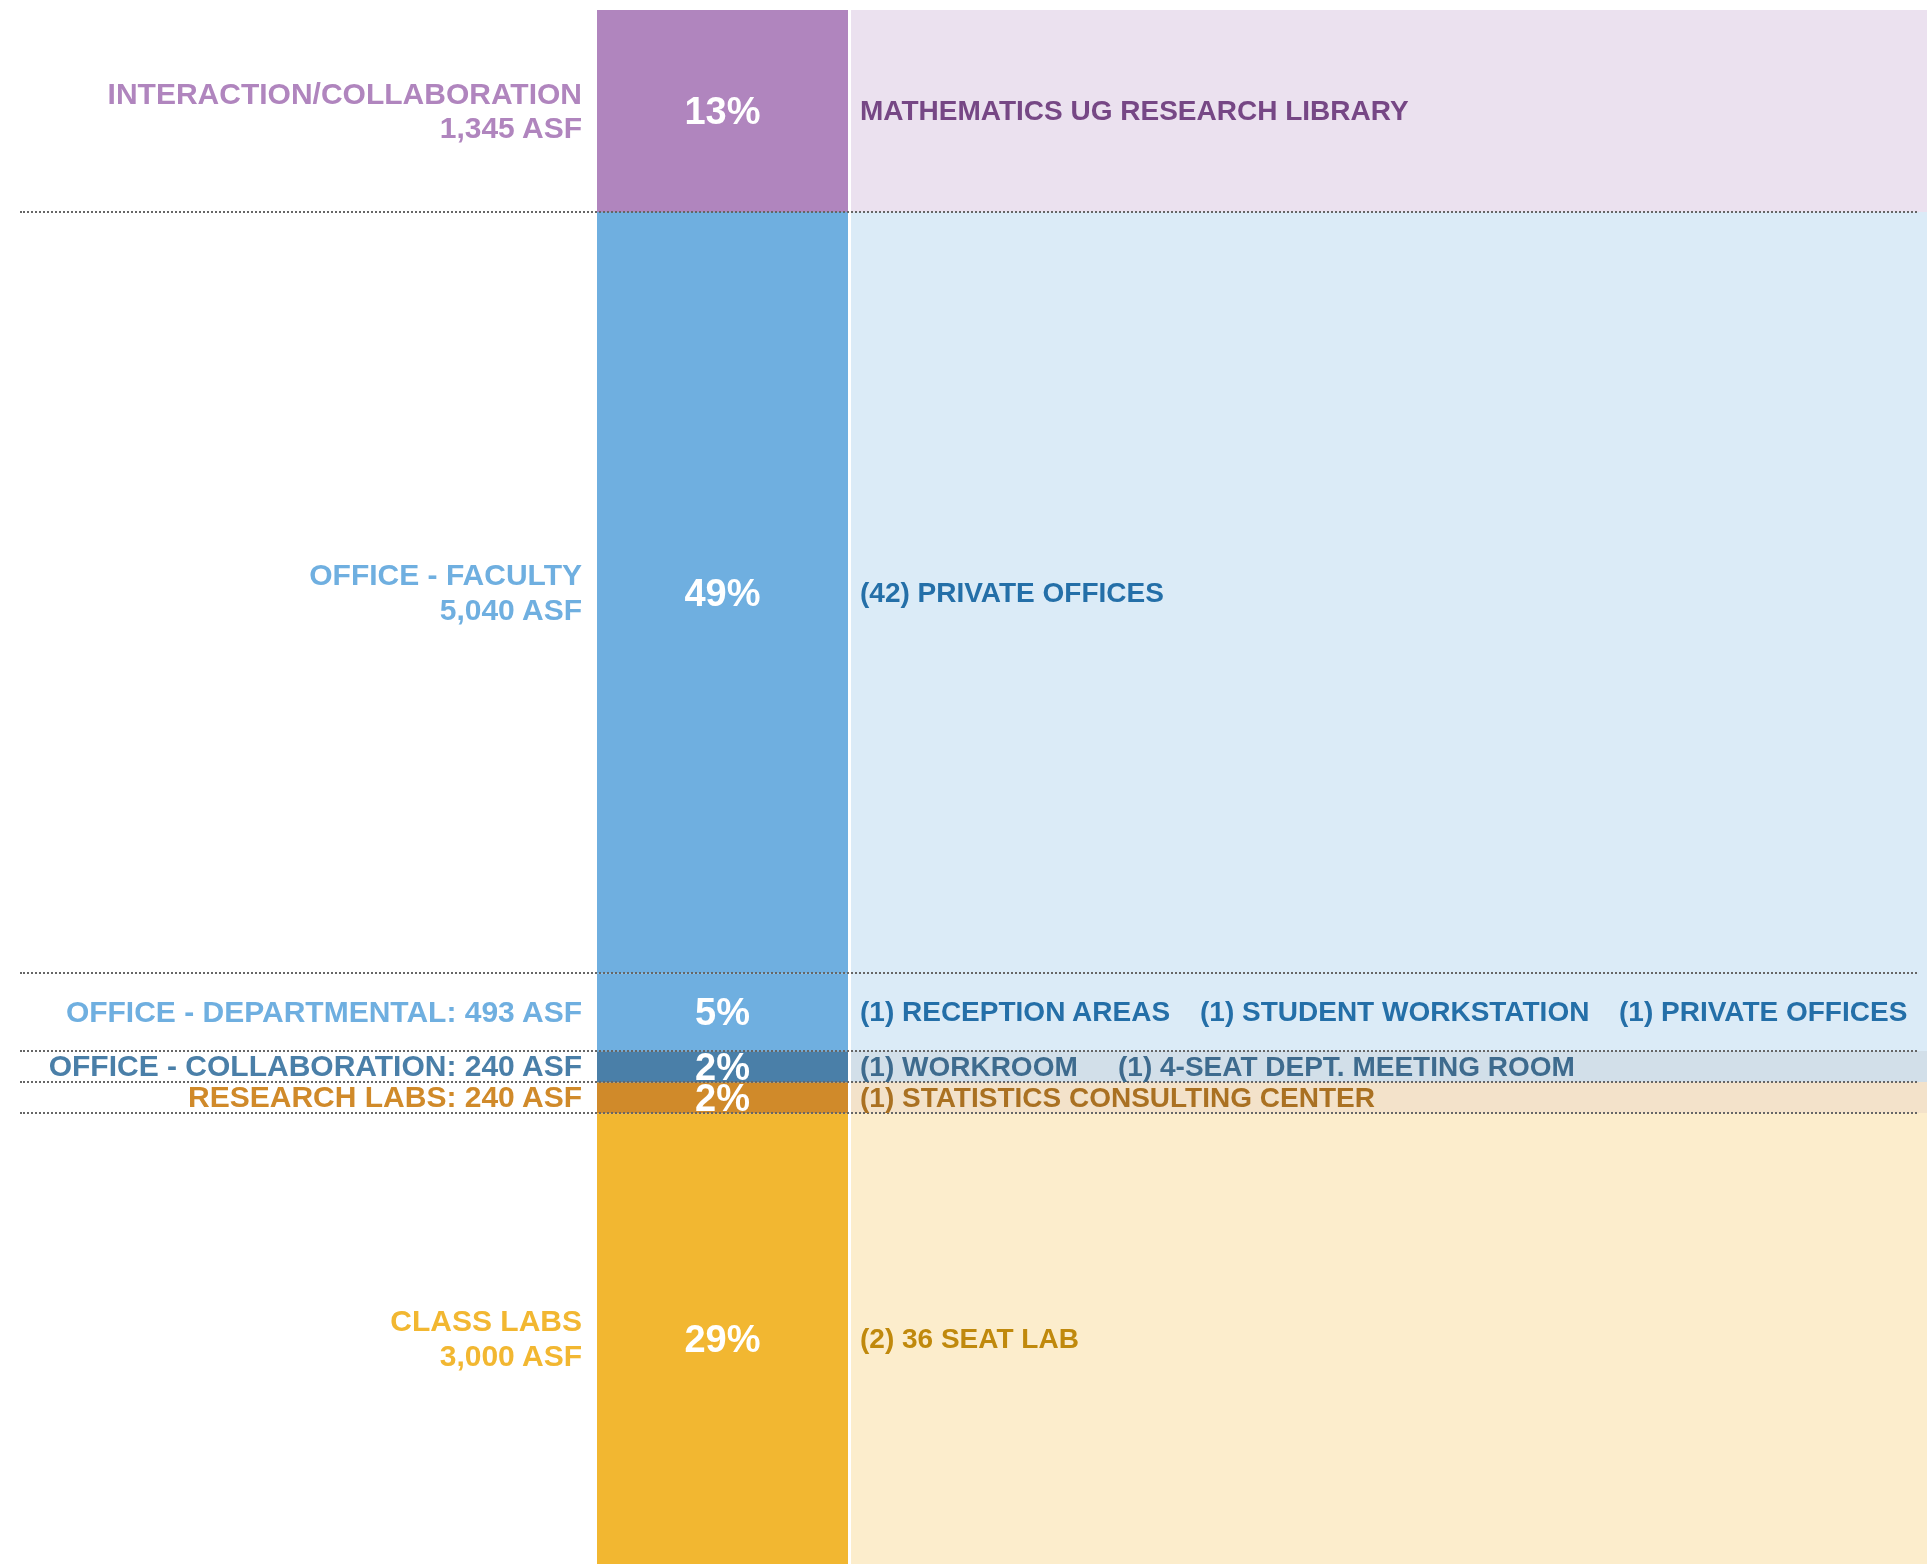 This screenshot has height=1564, width=1927. I want to click on series-label: INTERACTION/COLLABORATION 1,345 ASF, so click(344, 111).